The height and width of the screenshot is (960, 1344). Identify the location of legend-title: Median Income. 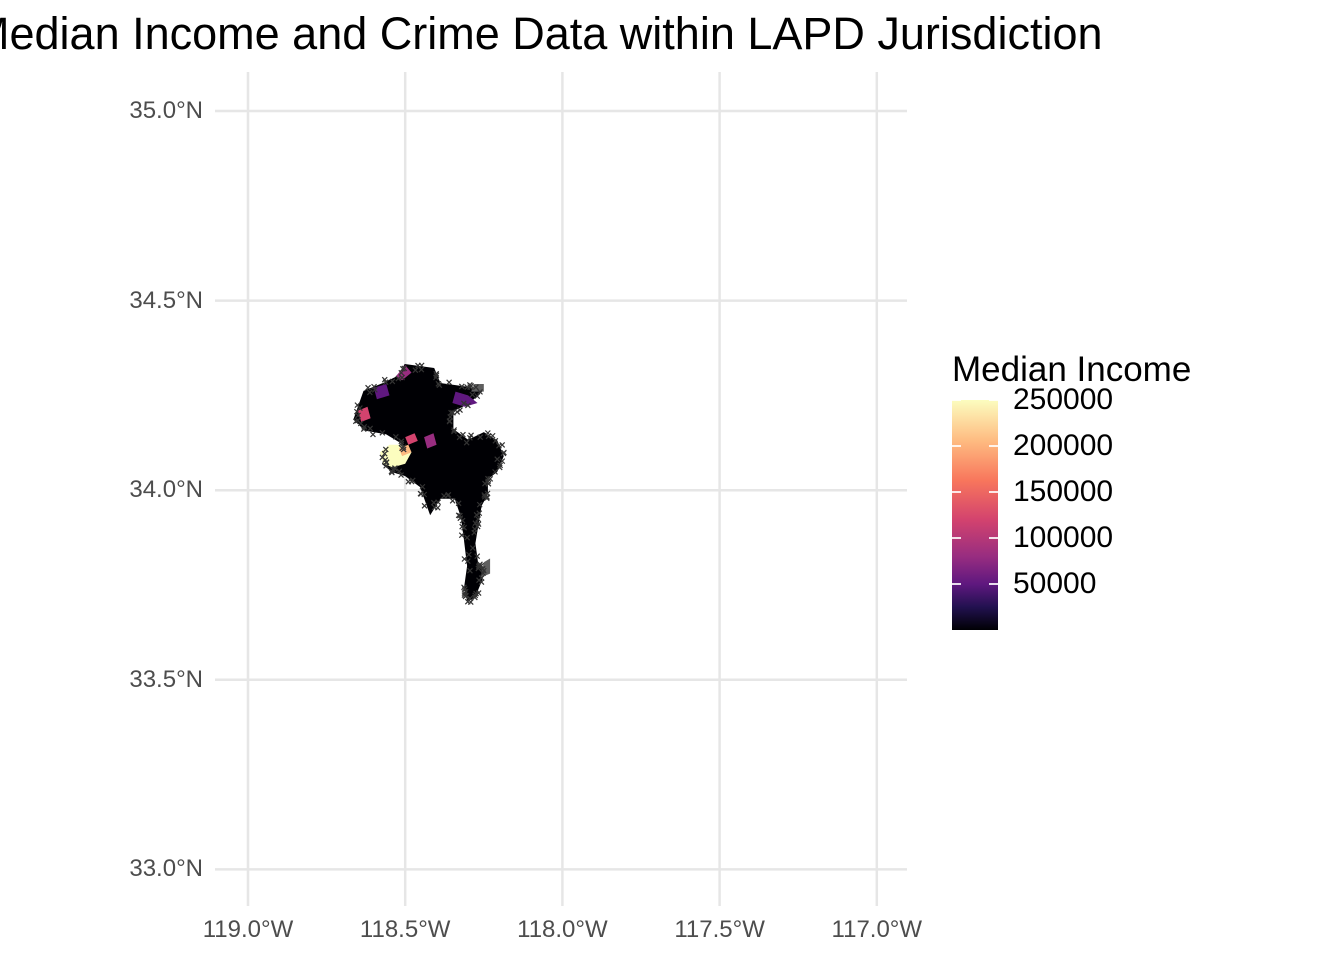
(1072, 369).